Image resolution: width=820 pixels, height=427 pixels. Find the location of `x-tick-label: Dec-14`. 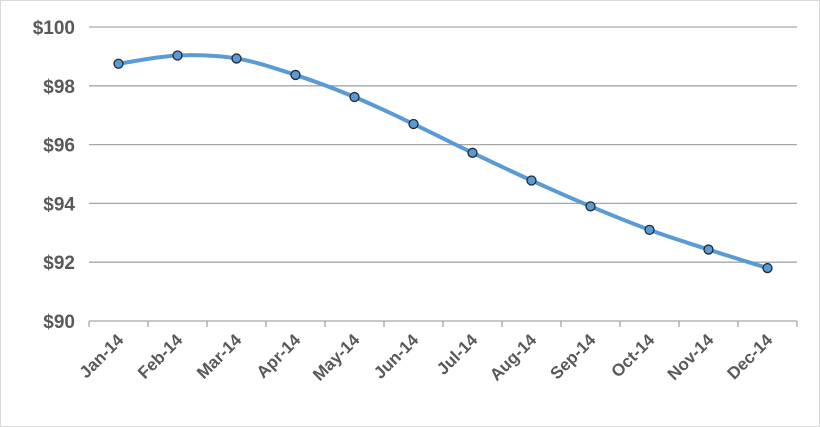

x-tick-label: Dec-14 is located at coordinates (749, 356).